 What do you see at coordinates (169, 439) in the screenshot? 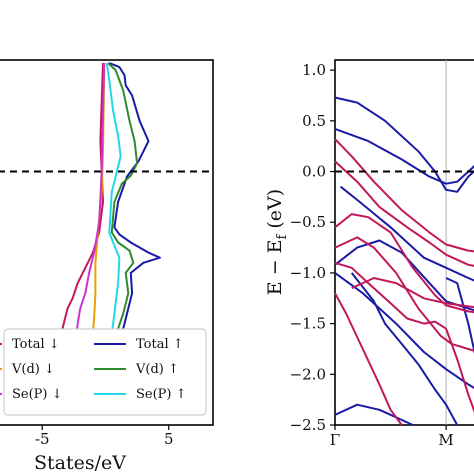
I see `dos-x-tick-label-1: 5` at bounding box center [169, 439].